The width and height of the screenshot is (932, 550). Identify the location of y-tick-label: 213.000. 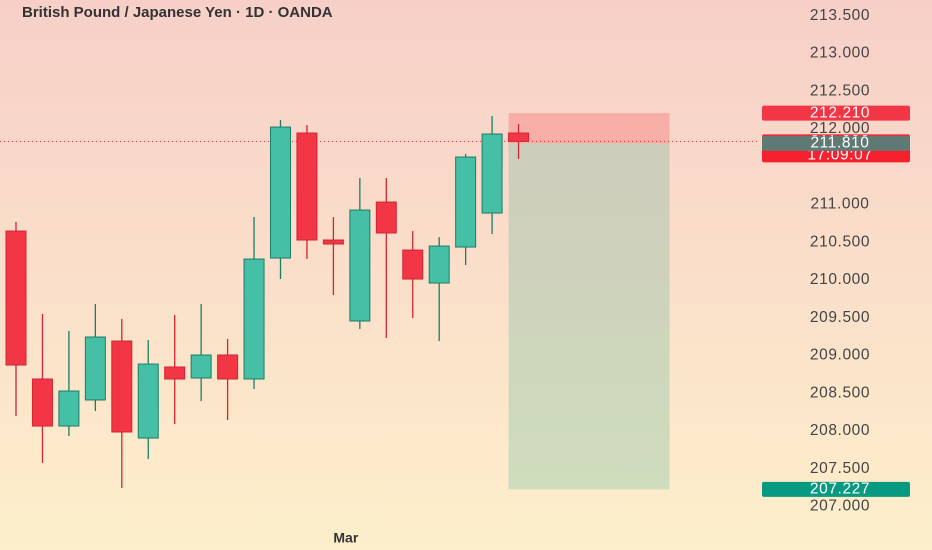
(840, 53).